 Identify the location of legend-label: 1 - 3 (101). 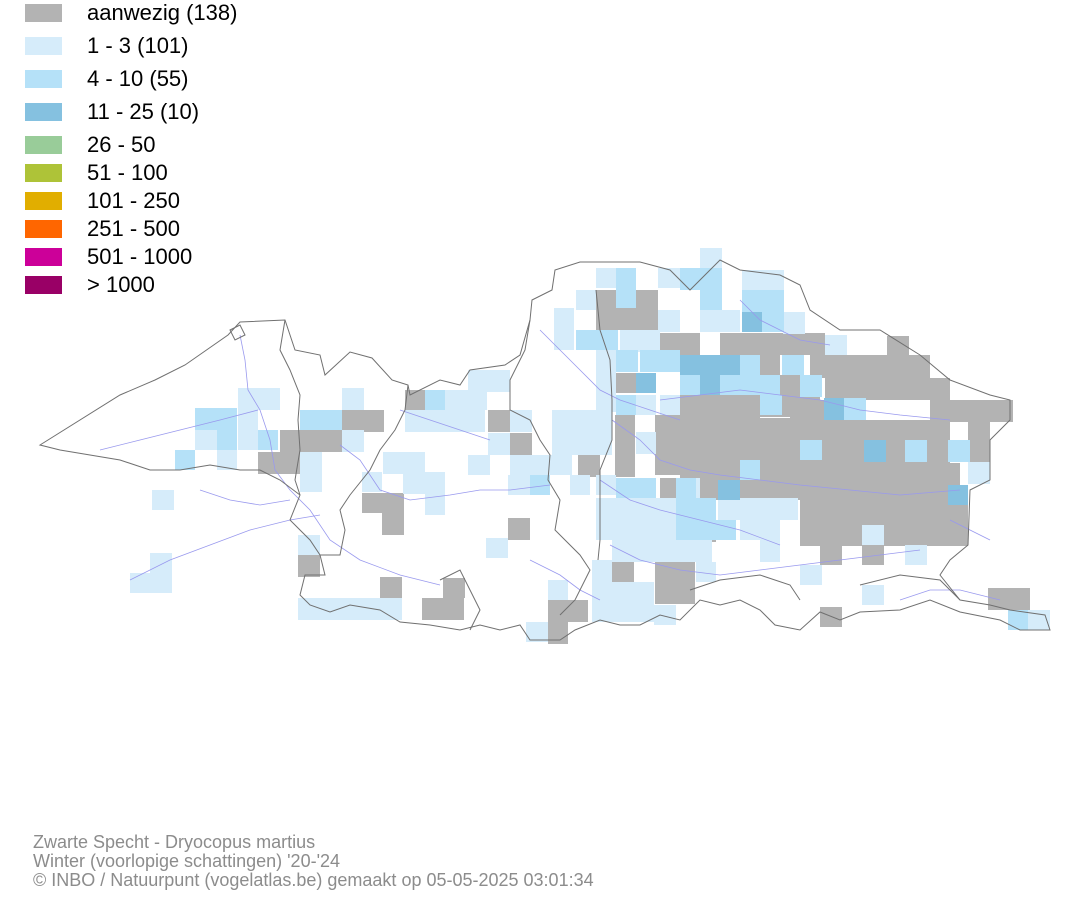
(138, 45).